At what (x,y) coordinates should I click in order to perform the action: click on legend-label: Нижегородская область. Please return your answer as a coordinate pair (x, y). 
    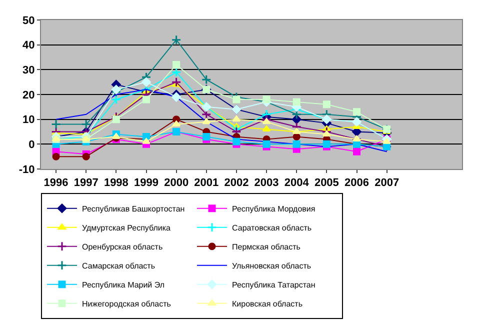
    Looking at the image, I should click on (126, 303).